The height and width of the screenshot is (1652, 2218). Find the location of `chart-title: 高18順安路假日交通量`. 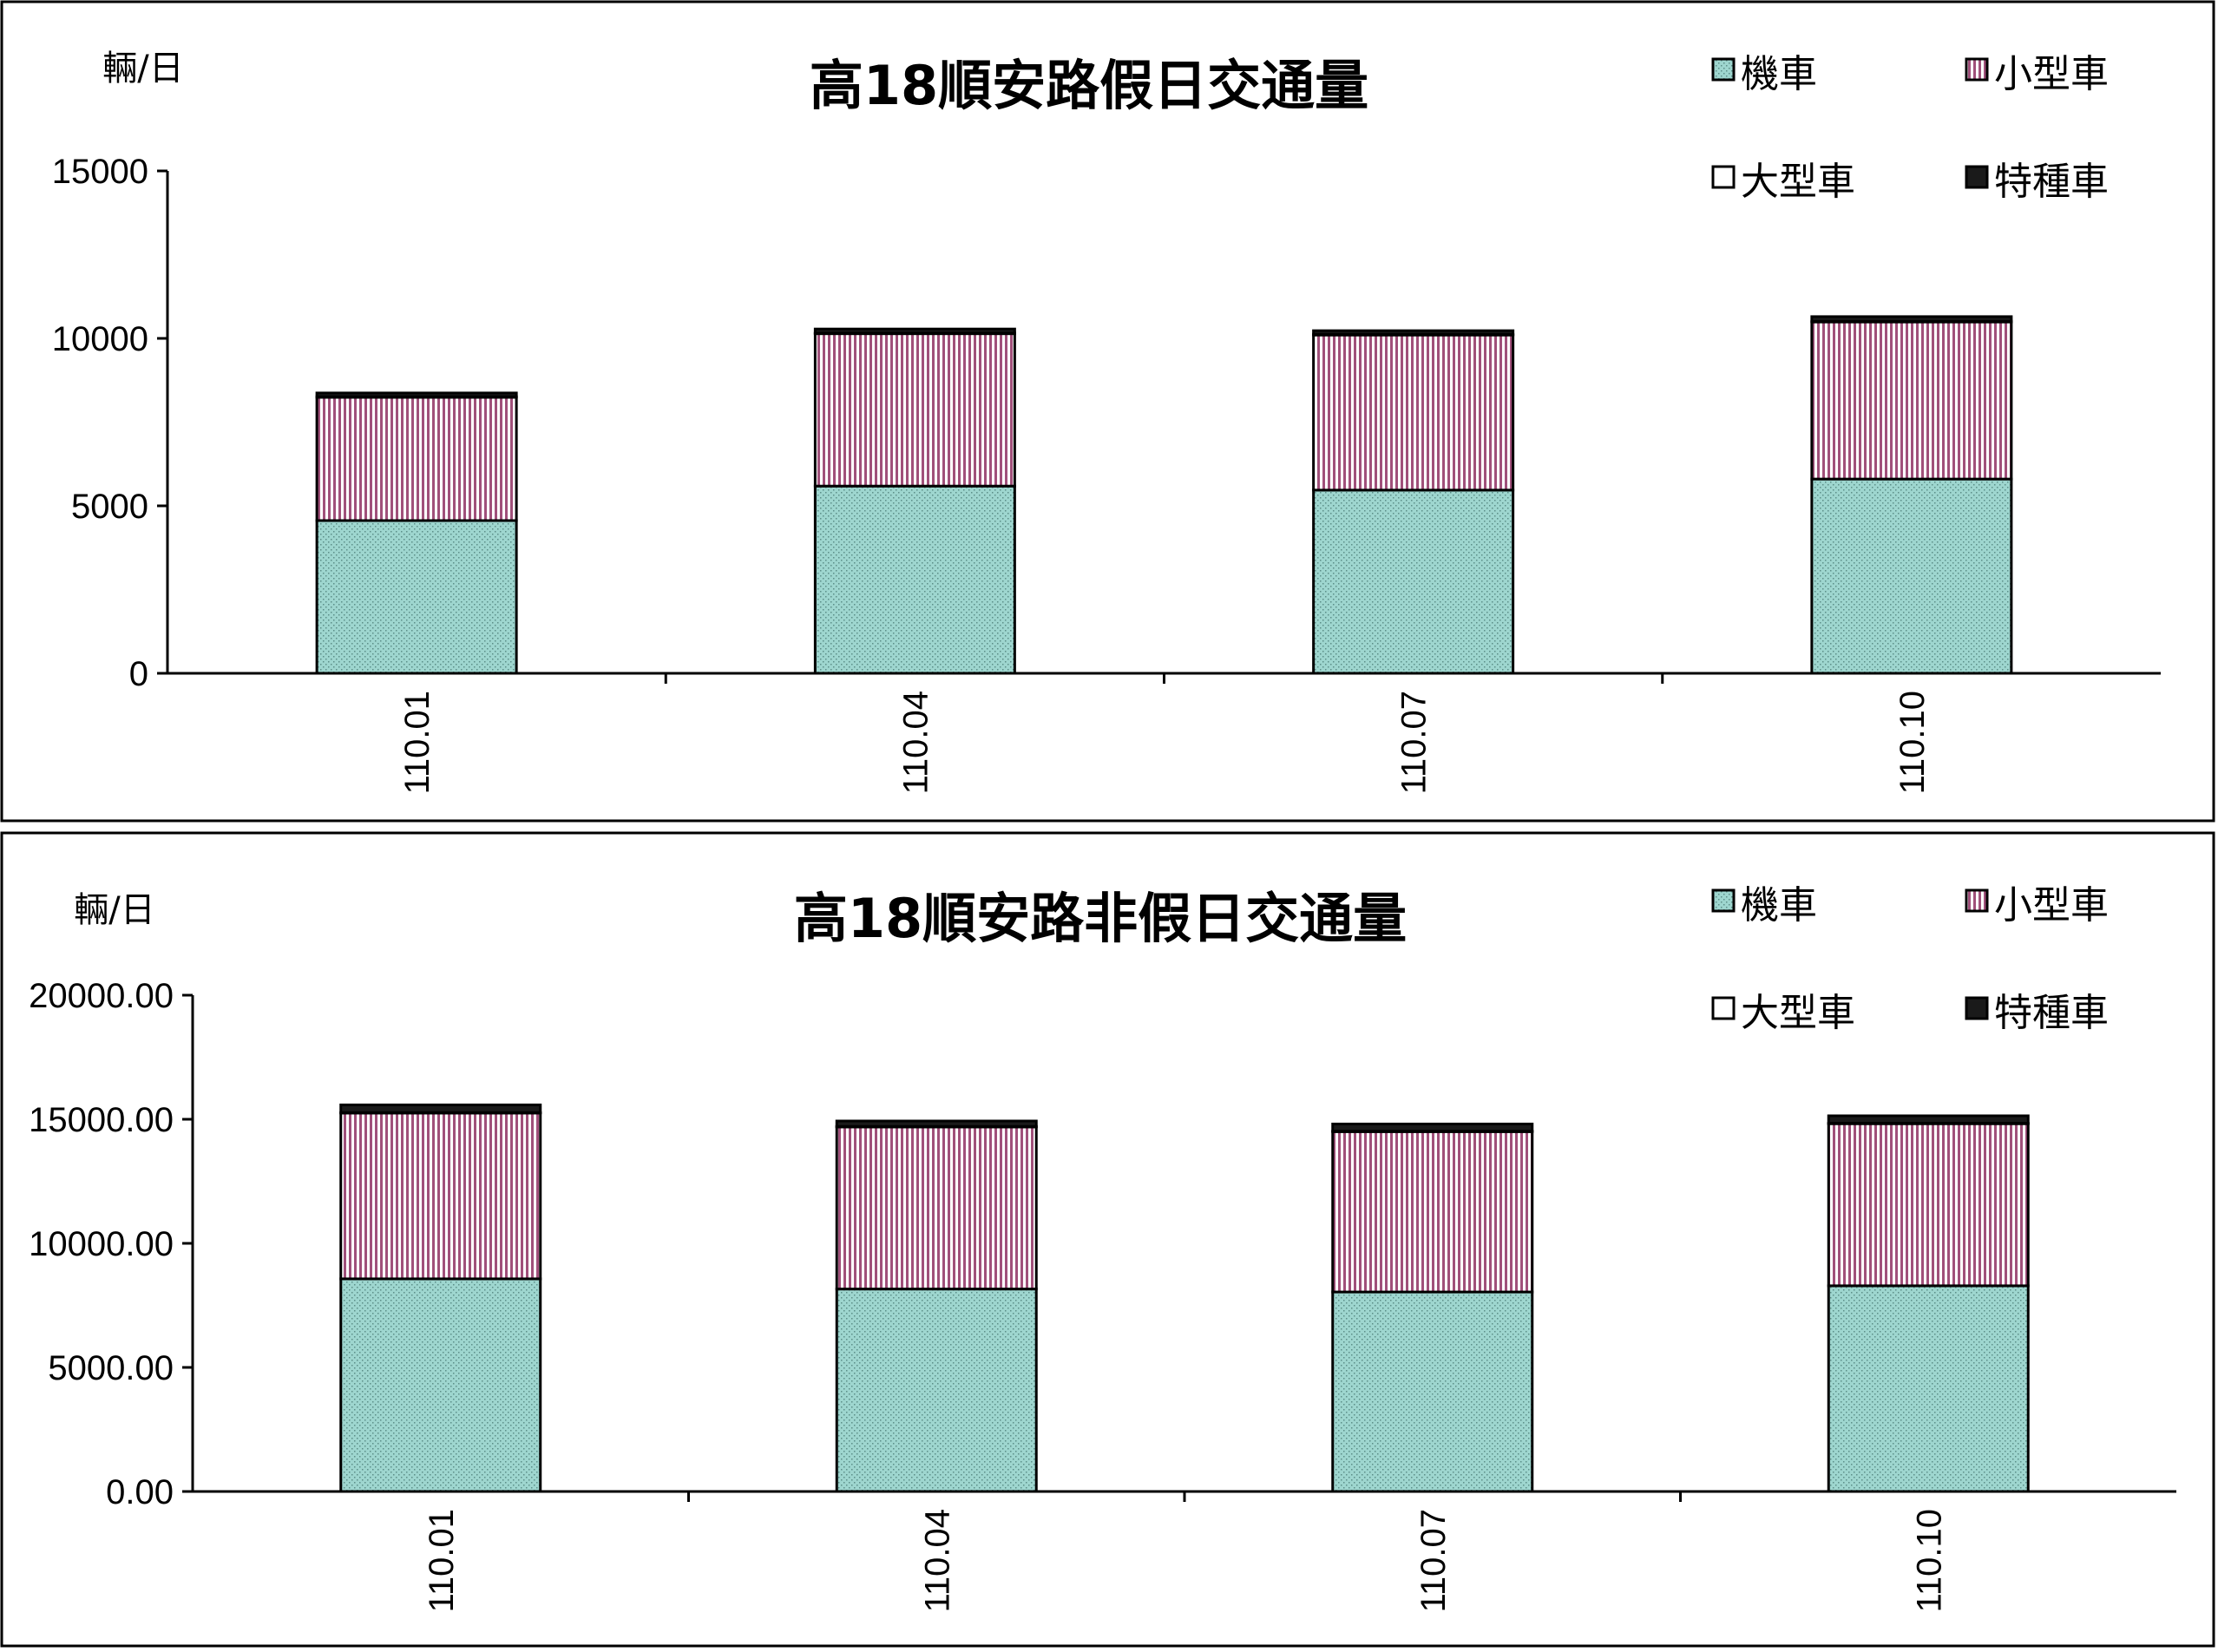

chart-title: 高18順安路假日交通量 is located at coordinates (1089, 85).